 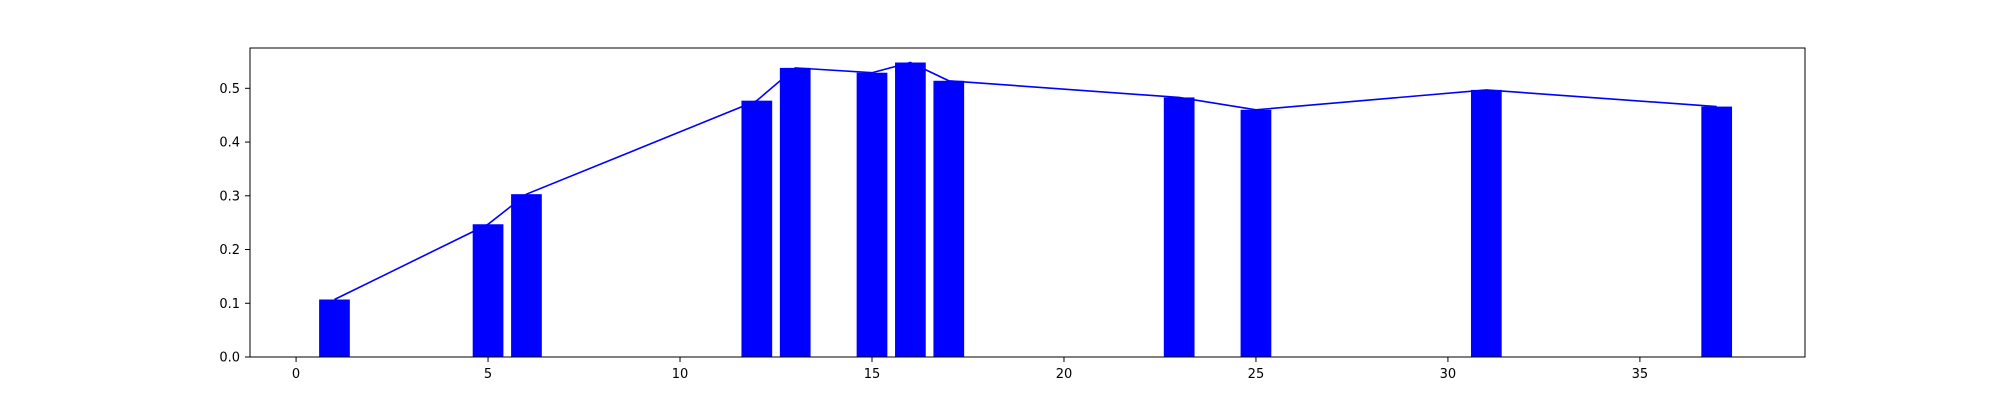 I want to click on x-tick-label-5: 25, so click(x=1256, y=374).